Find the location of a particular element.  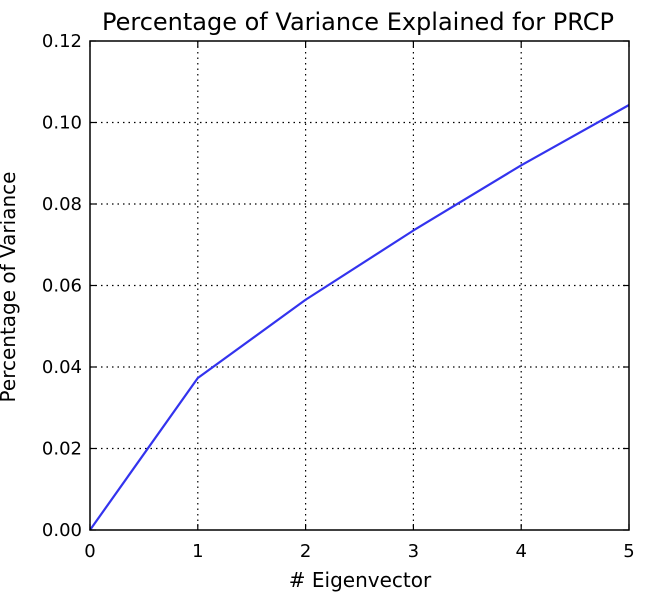

y-tick-label: 0.02 is located at coordinates (62, 449).